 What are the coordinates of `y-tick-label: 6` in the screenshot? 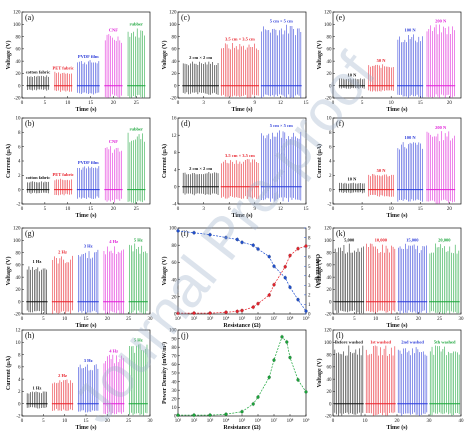 It's located at (19, 368).